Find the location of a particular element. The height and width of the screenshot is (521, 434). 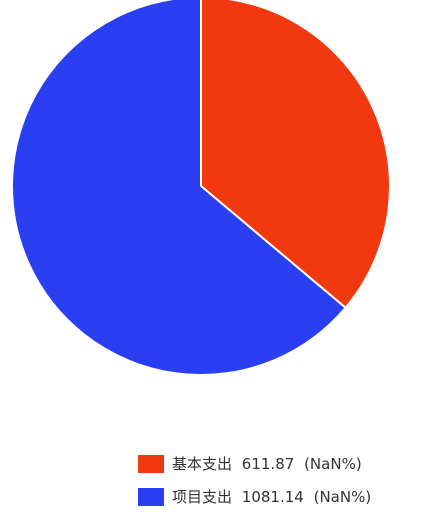

legend-swatch-project is located at coordinates (151, 497).